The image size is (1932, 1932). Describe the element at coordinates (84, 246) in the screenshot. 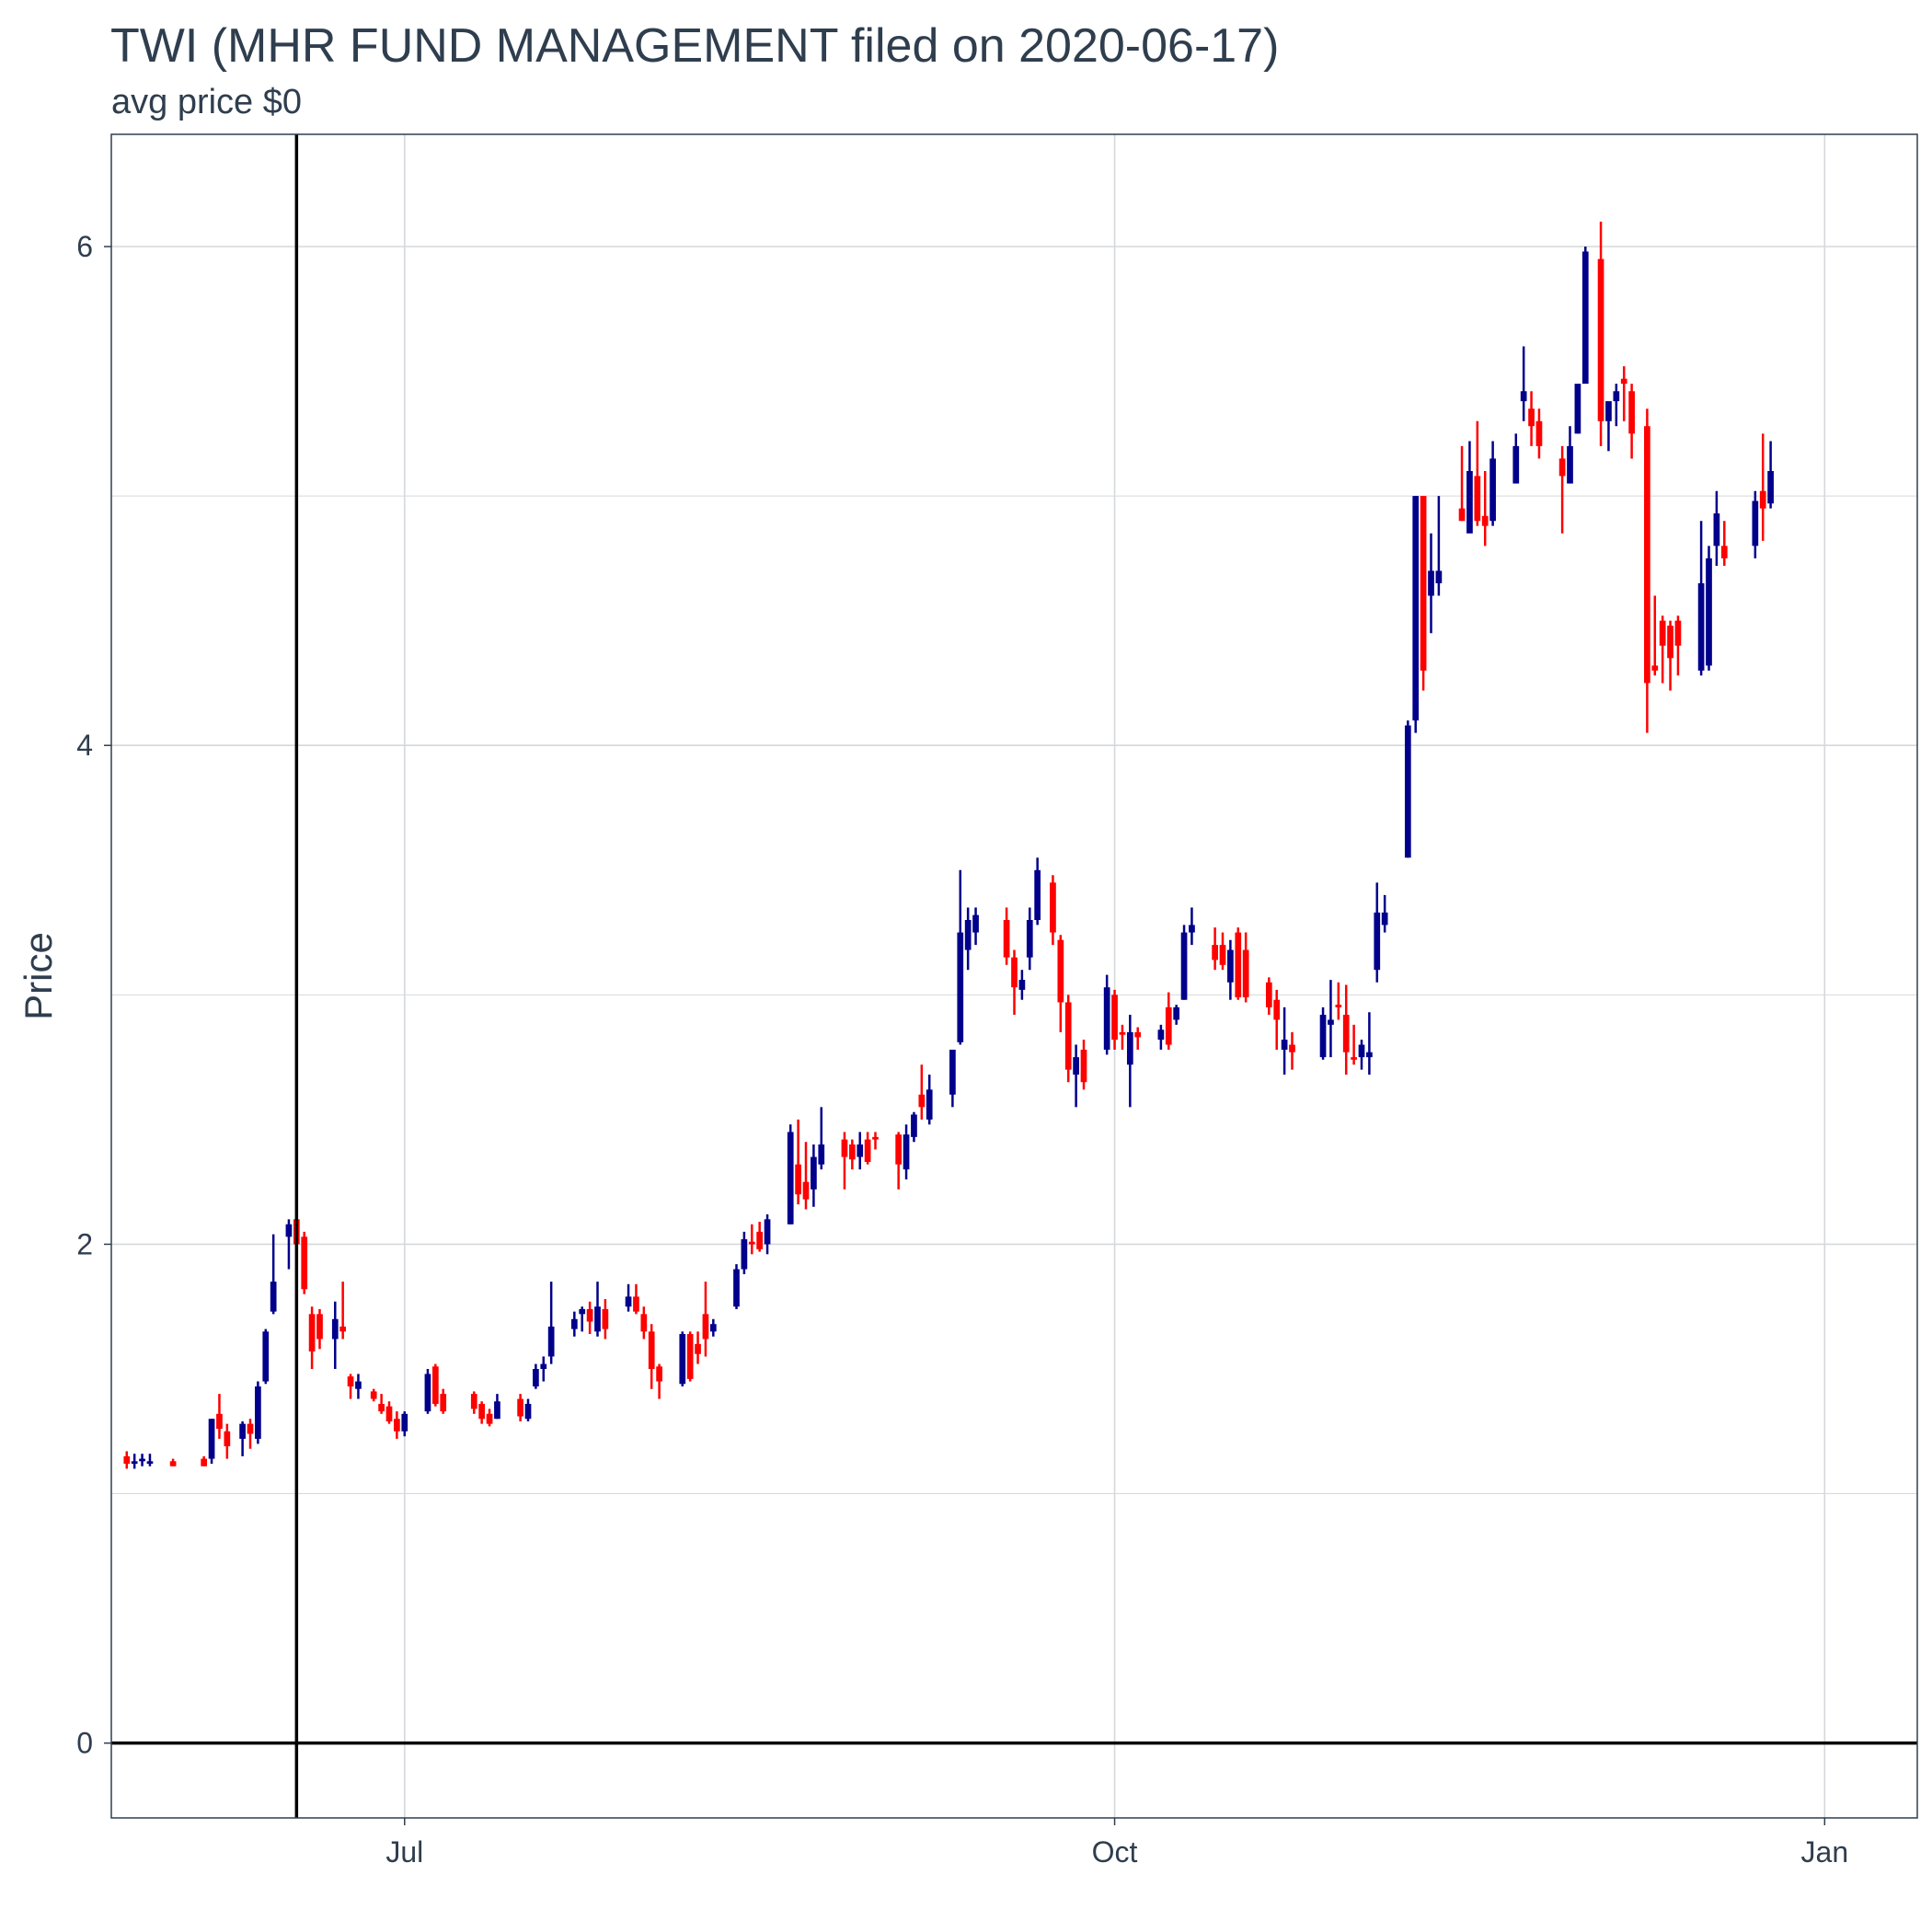

I see `y-tick-label: 6` at that location.